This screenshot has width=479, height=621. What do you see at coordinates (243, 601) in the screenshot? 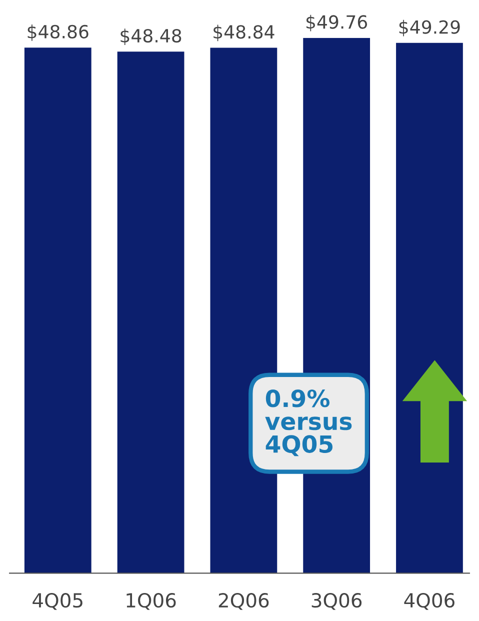
I see `x-tick-label: 2Q06` at bounding box center [243, 601].